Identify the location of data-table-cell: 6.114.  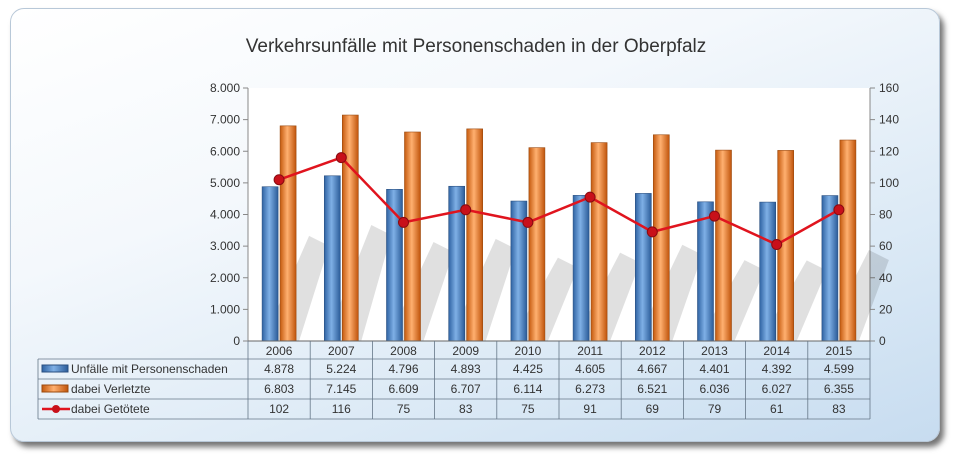
(527, 389).